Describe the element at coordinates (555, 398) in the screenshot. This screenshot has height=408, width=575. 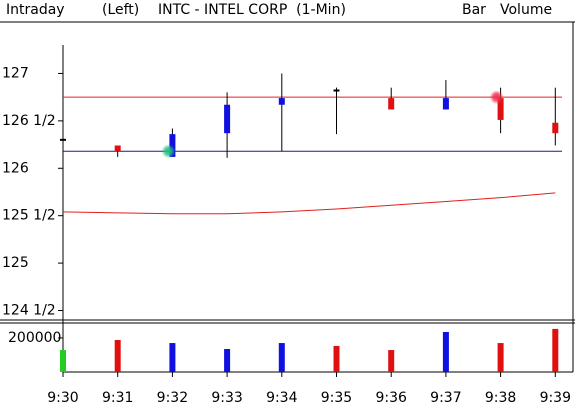
I see `x-tick-label: 9:39` at that location.